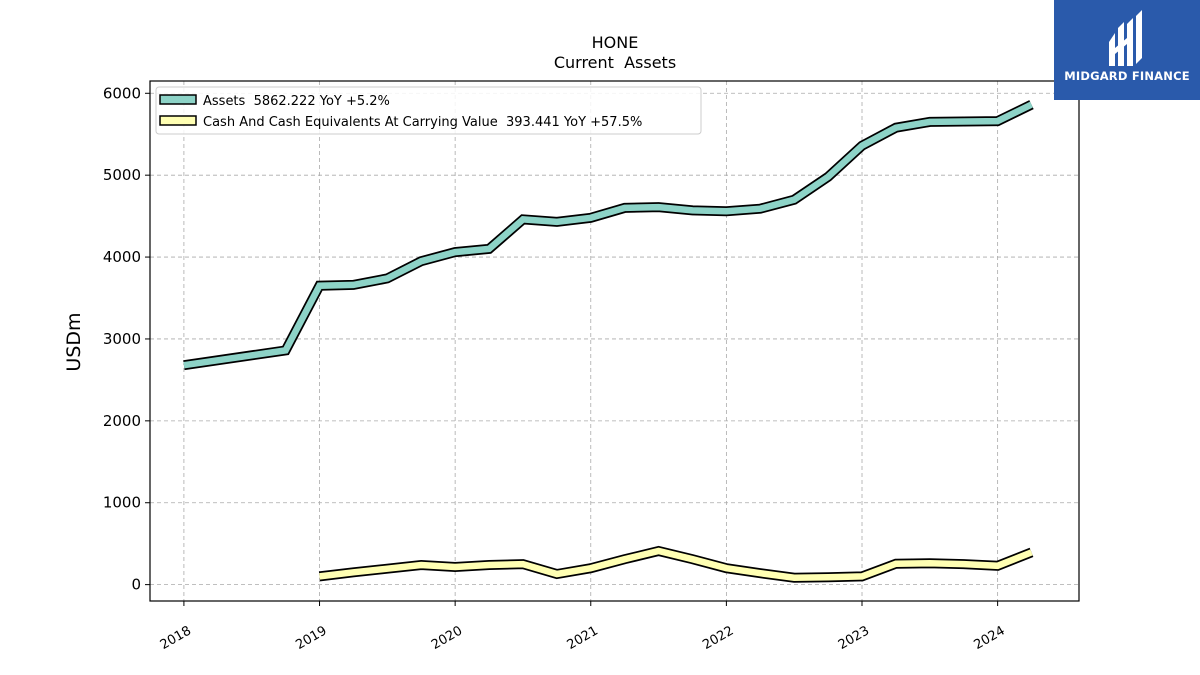  Describe the element at coordinates (136, 585) in the screenshot. I see `y-tick-label: 0` at that location.